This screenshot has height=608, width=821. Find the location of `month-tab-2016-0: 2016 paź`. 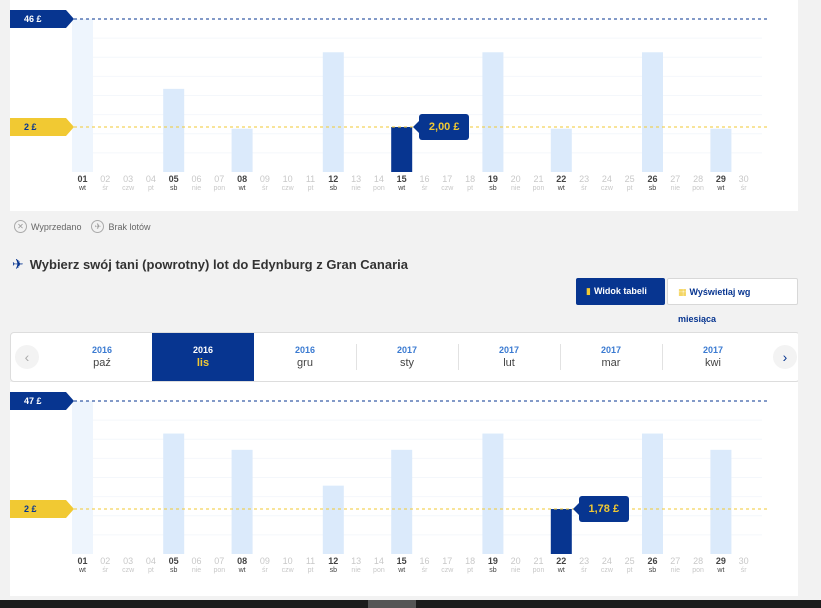

month-tab-2016-0: 2016 paź is located at coordinates (102, 357).